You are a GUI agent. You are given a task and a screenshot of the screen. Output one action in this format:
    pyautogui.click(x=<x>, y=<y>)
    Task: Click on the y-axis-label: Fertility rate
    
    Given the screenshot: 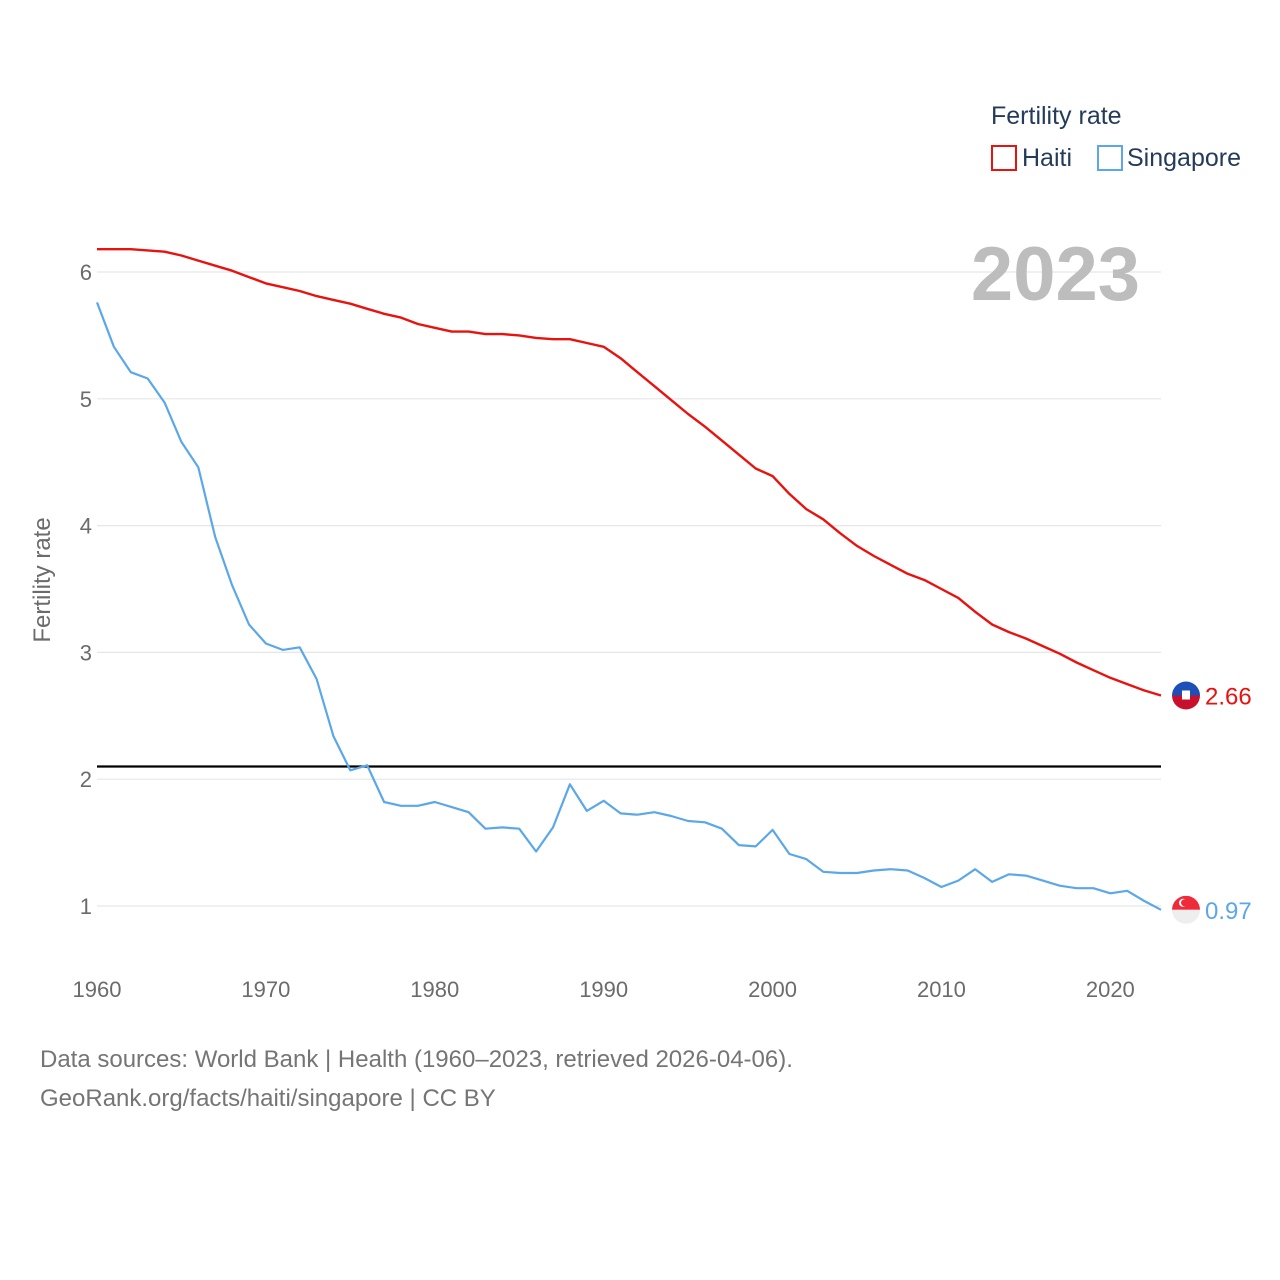 What is the action you would take?
    pyautogui.click(x=42, y=579)
    